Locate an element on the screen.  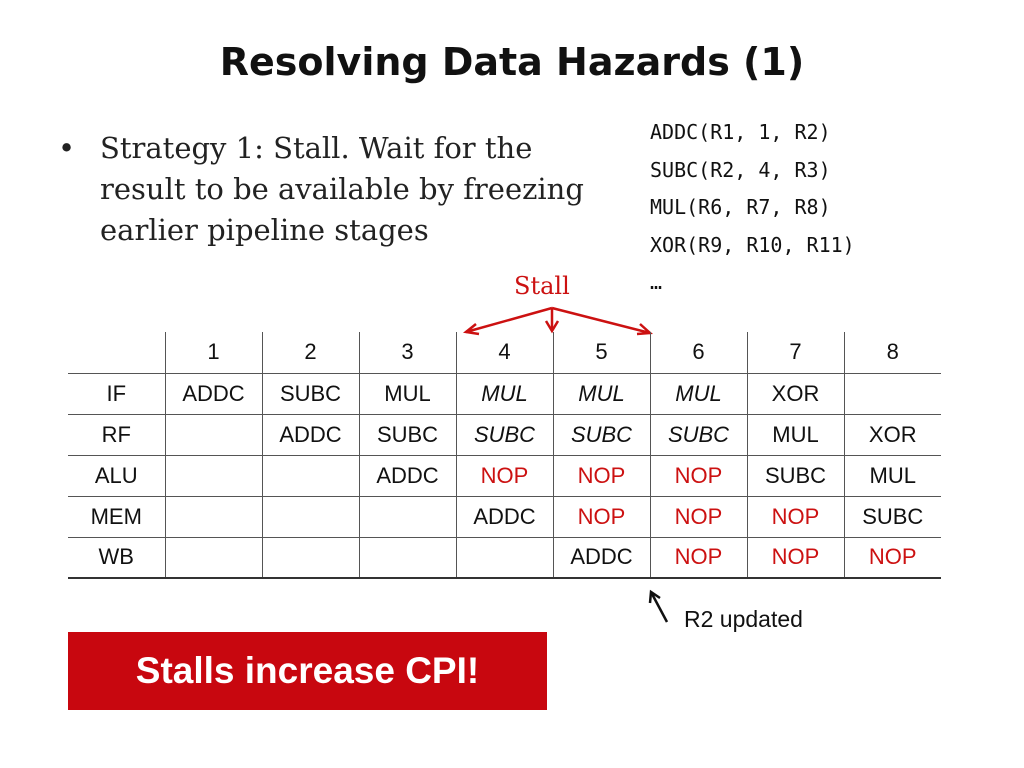
code-line: MUL(R6, R7, R8) is located at coordinates (740, 207).